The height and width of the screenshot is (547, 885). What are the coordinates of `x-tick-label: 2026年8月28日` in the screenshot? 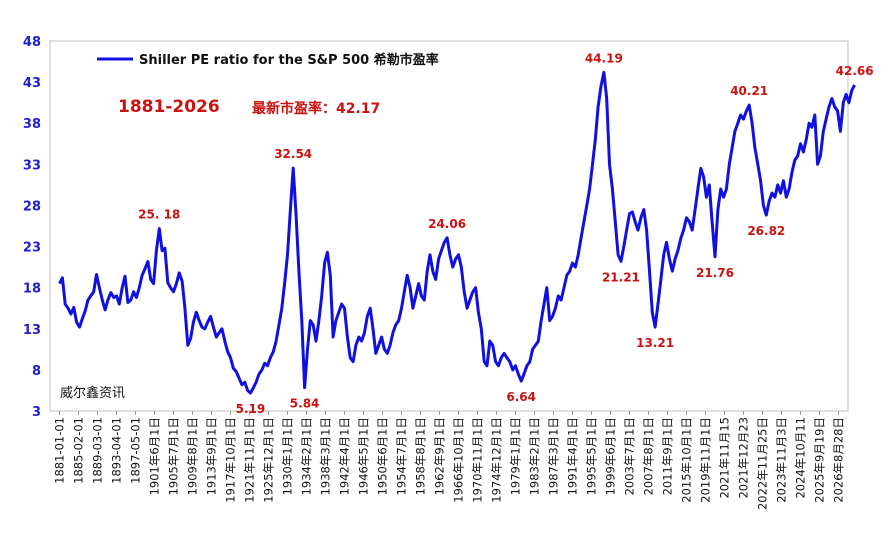 It's located at (839, 460).